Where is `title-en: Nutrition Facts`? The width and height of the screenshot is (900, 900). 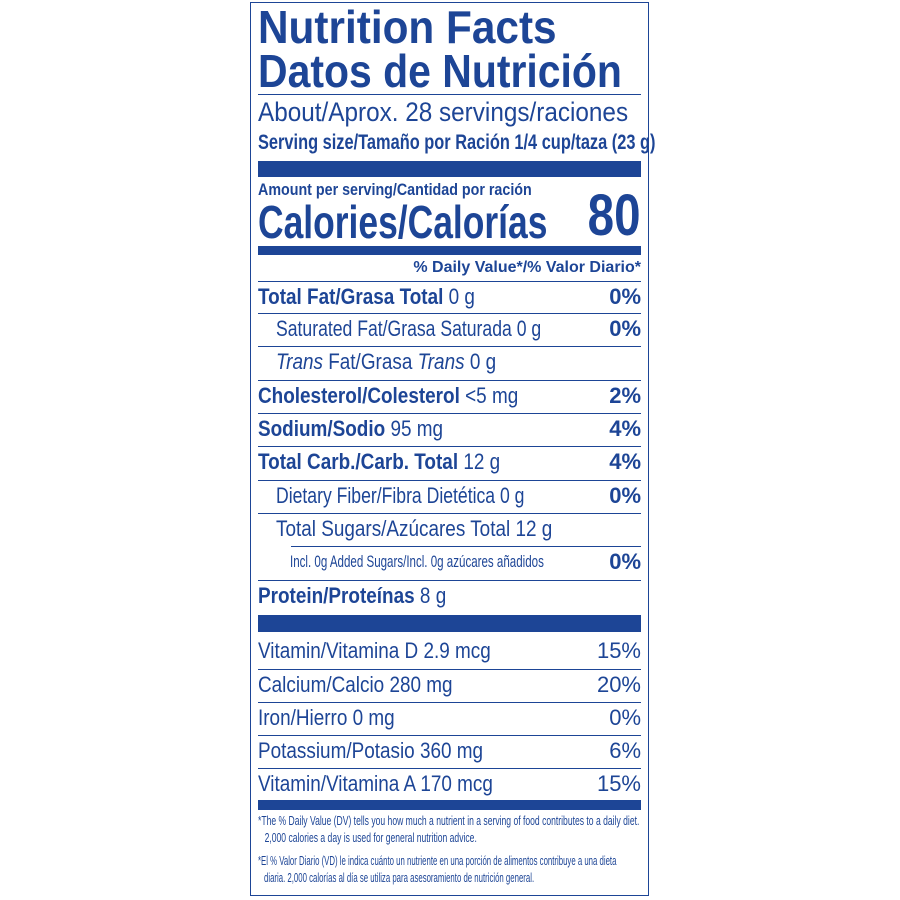
title-en: Nutrition Facts is located at coordinates (407, 27).